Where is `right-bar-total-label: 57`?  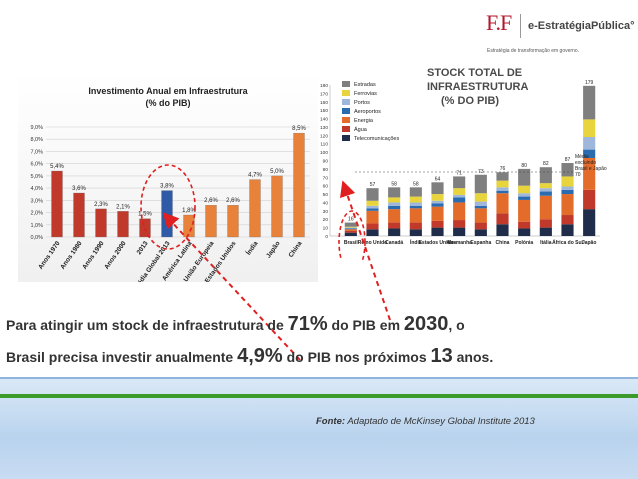 right-bar-total-label: 57 is located at coordinates (373, 185).